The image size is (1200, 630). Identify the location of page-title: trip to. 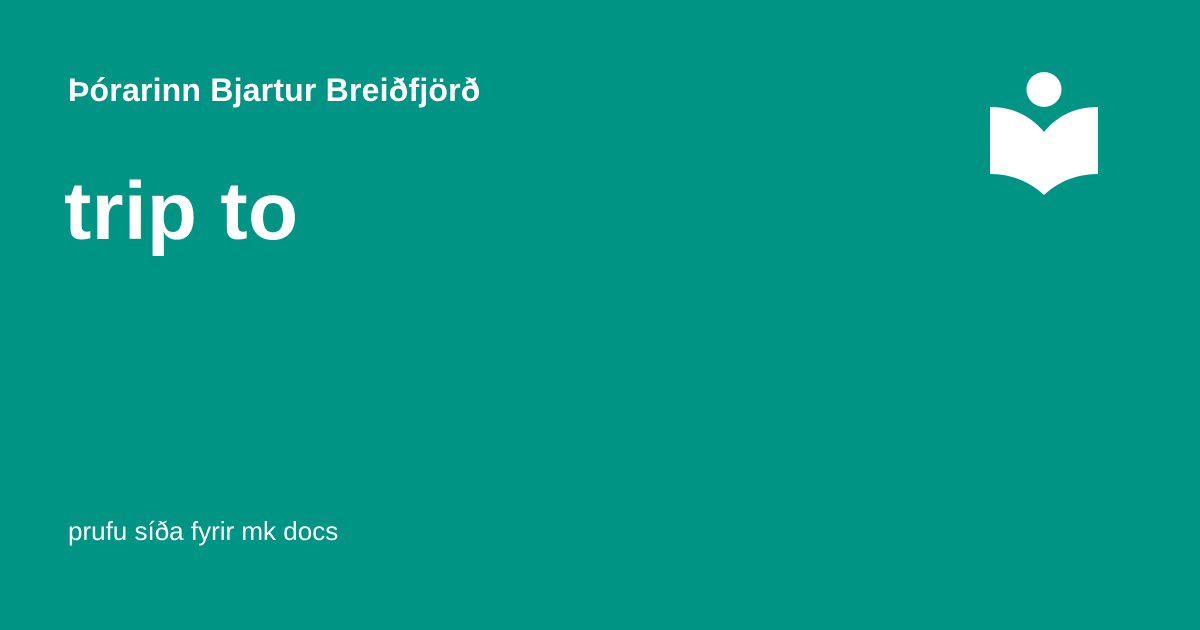
(181, 211).